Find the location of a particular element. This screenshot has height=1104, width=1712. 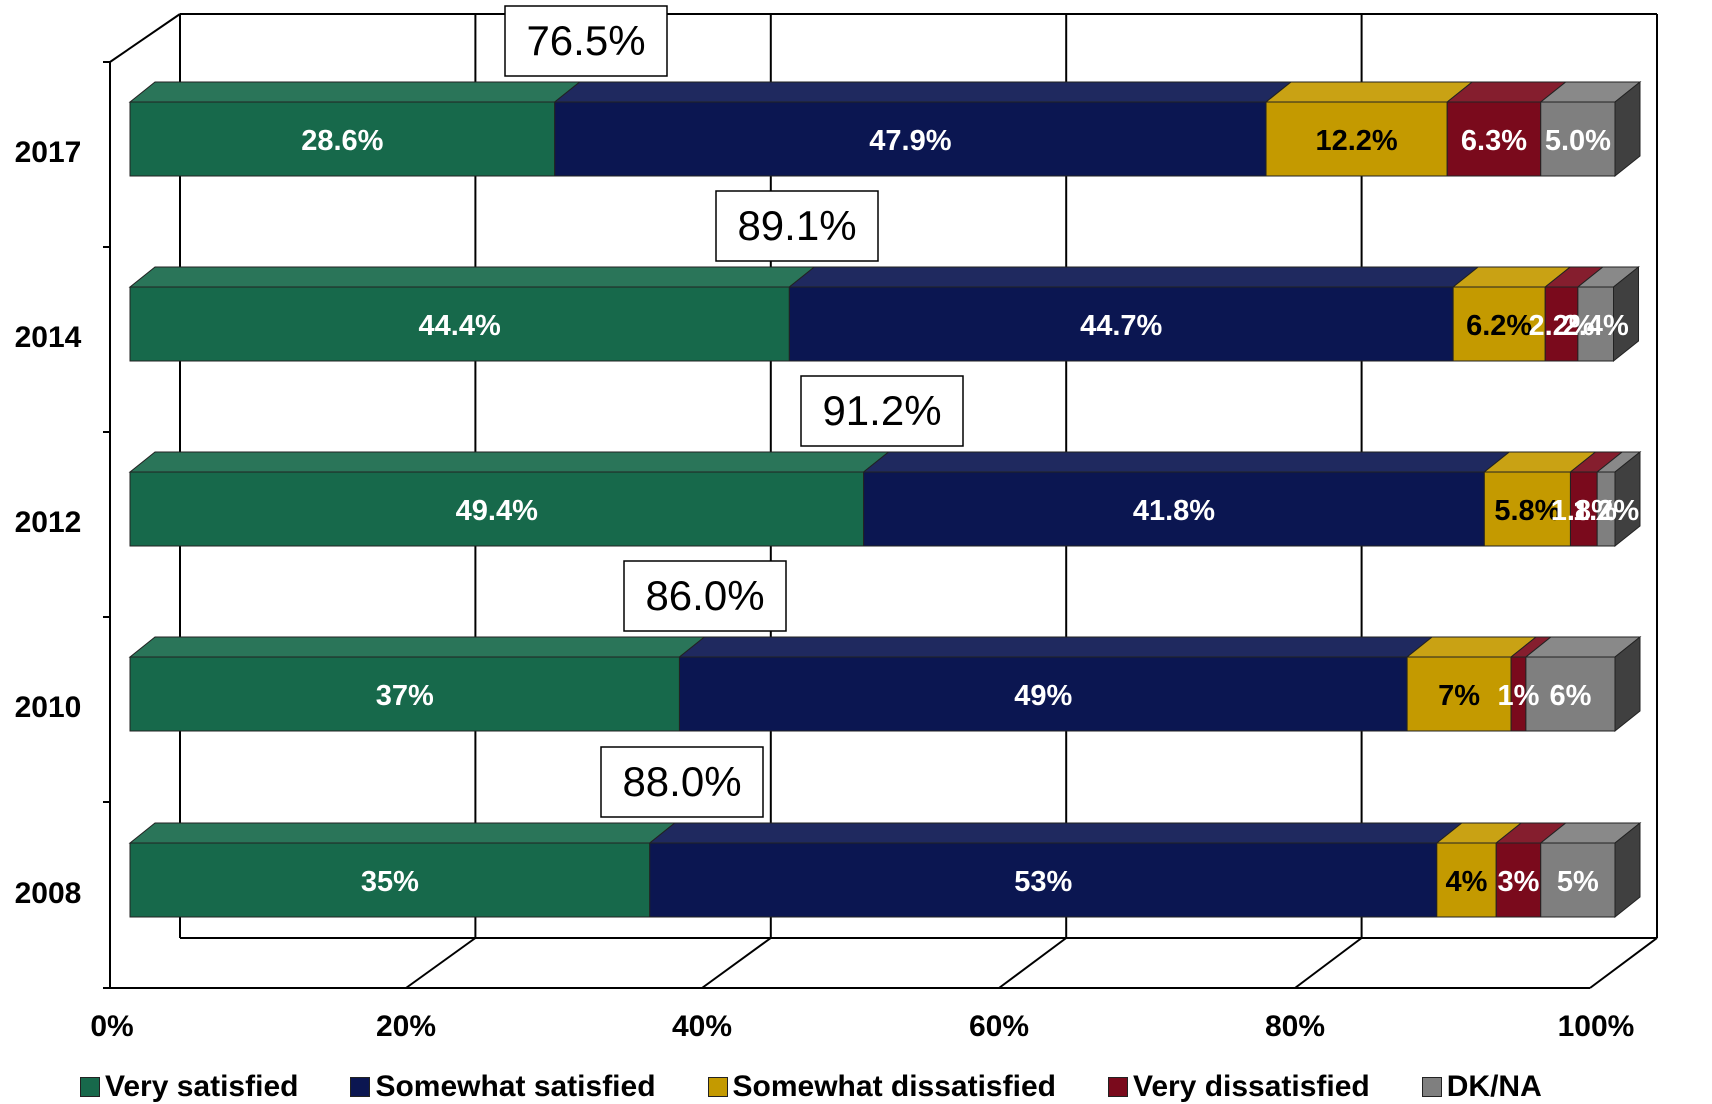

x-tick-label: 80% is located at coordinates (1295, 1026).